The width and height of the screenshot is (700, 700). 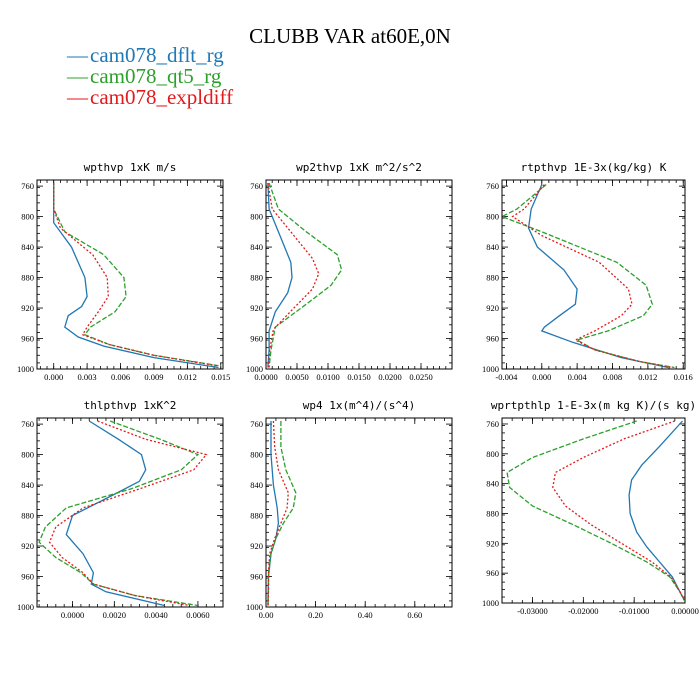 What do you see at coordinates (315, 615) in the screenshot?
I see `x-tick-label: 0.20` at bounding box center [315, 615].